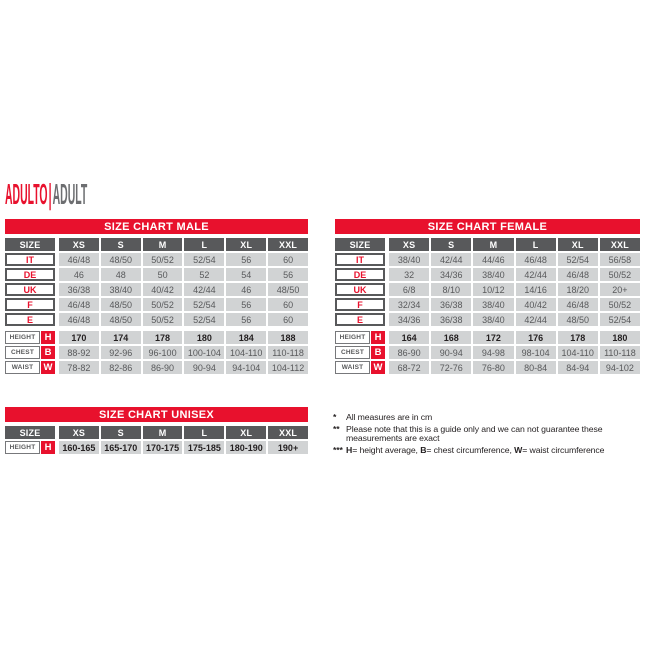 This screenshot has height=645, width=645. Describe the element at coordinates (535, 367) in the screenshot. I see `measure-cell: 80-84` at that location.